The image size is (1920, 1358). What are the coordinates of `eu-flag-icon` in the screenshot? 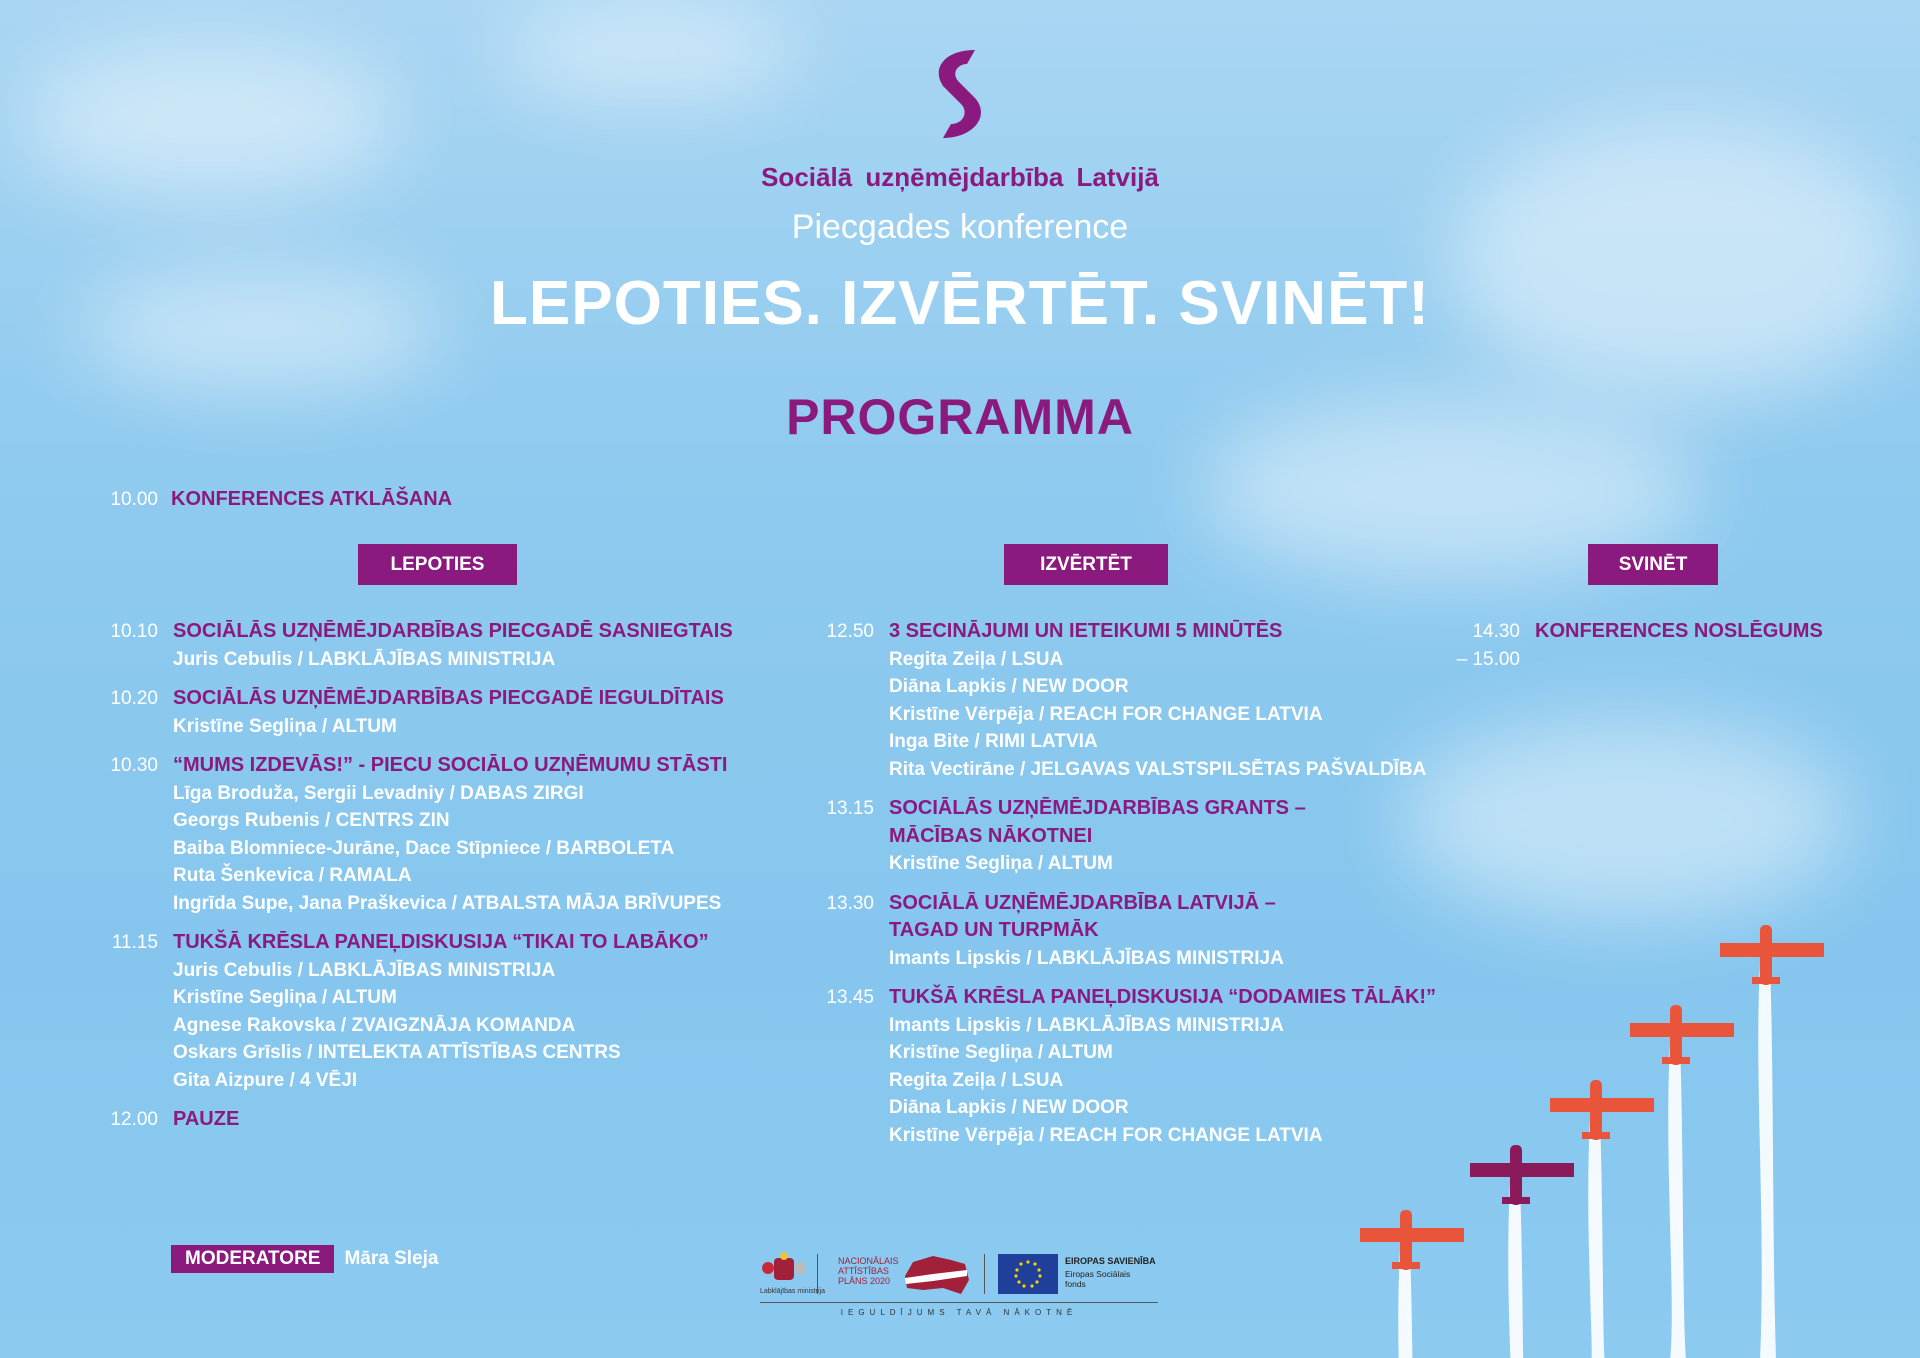 It's located at (1028, 1274).